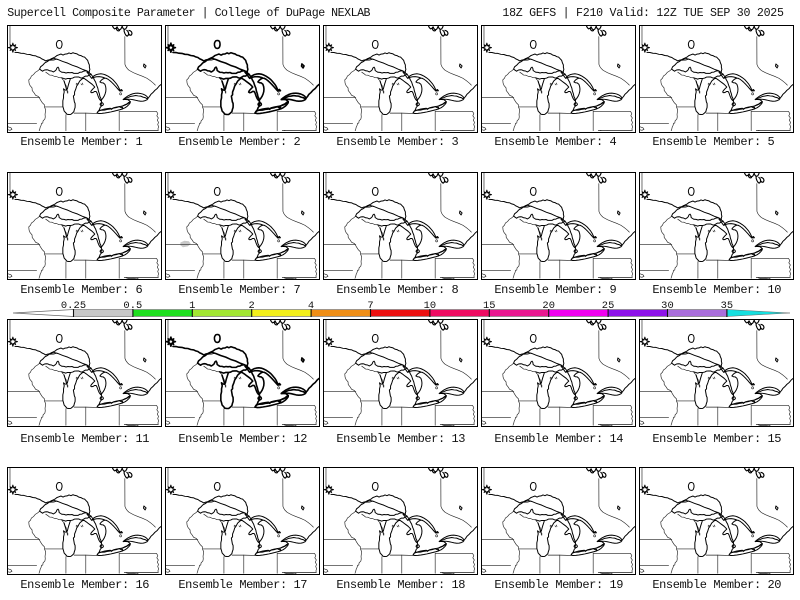 The width and height of the screenshot is (800, 600). What do you see at coordinates (430, 306) in the screenshot?
I see `svg-text: 10` at bounding box center [430, 306].